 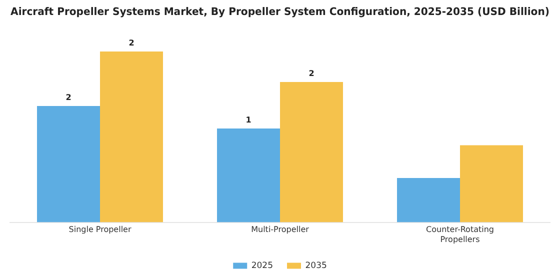 What do you see at coordinates (280, 229) in the screenshot?
I see `x-tick-label: Multi-Propeller` at bounding box center [280, 229].